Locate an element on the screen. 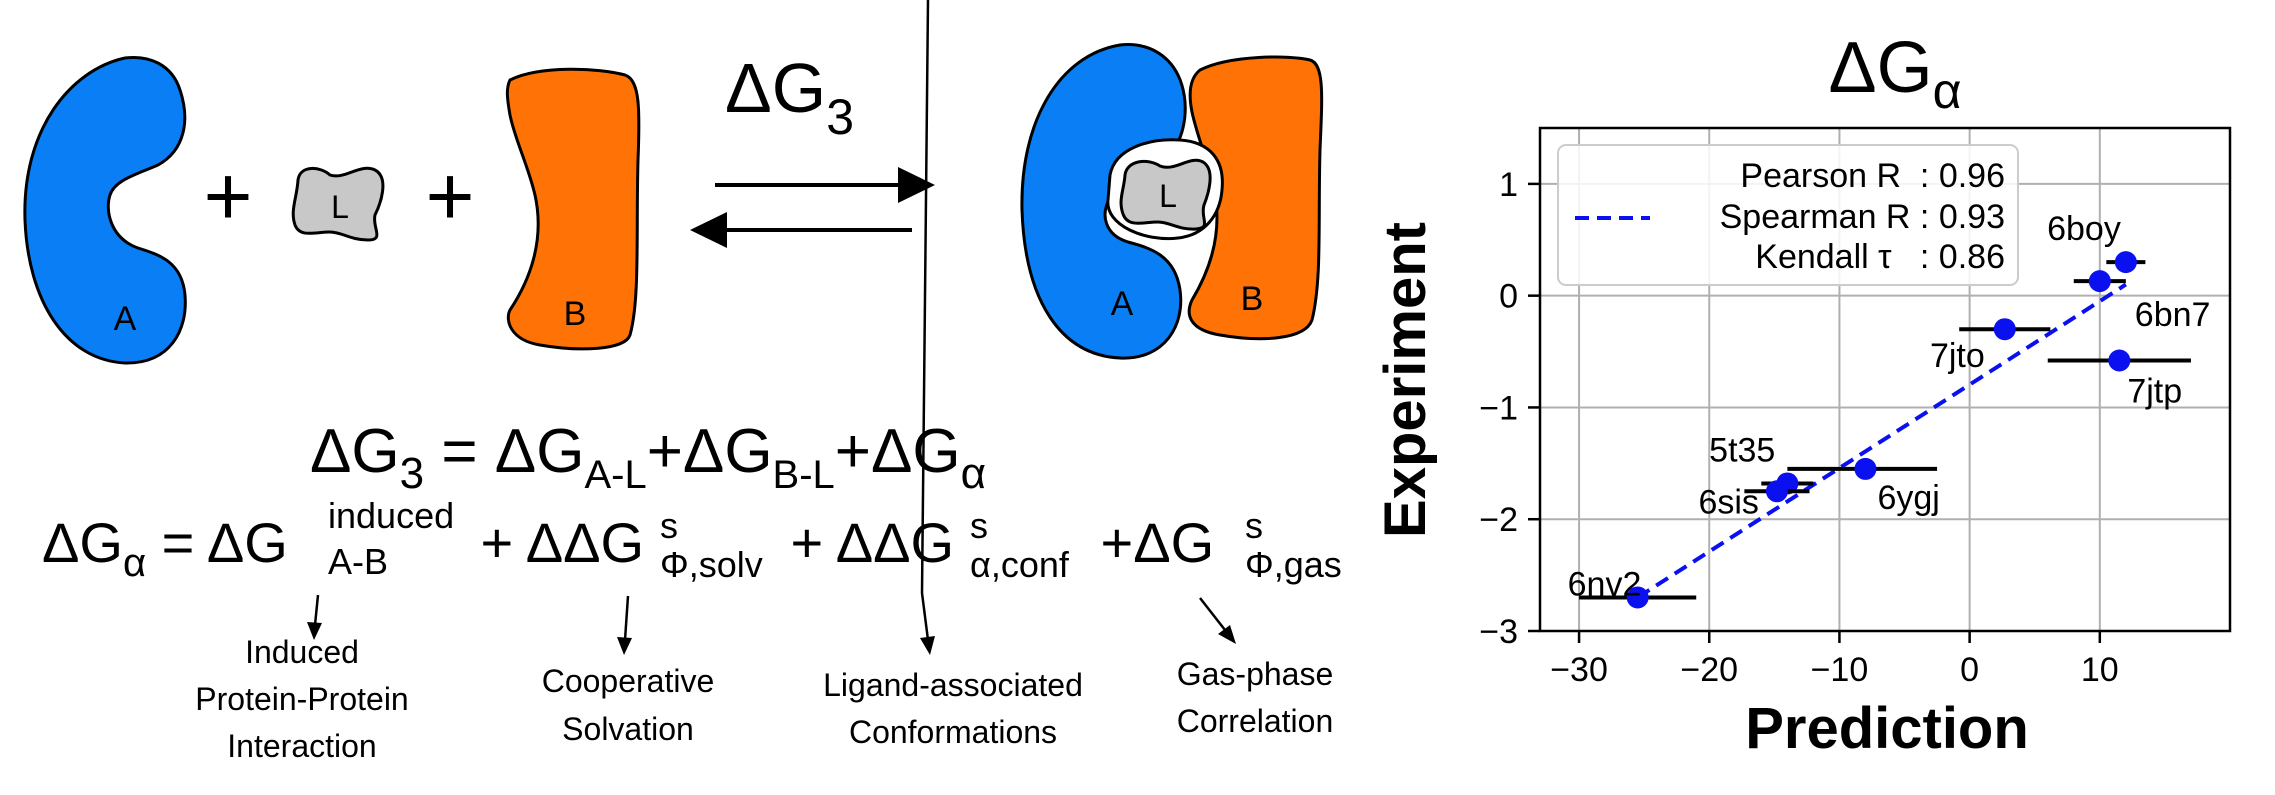  legend-pearson: Pearson R : 0.96 is located at coordinates (1872, 176).